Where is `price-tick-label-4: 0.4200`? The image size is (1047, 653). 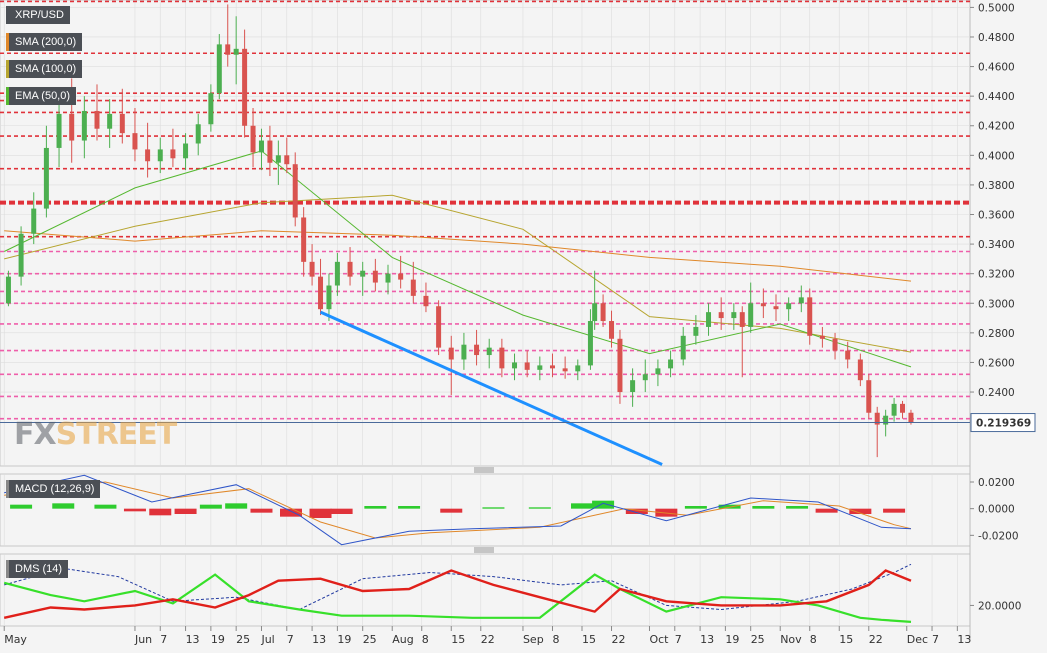 price-tick-label-4: 0.4200 is located at coordinates (996, 127).